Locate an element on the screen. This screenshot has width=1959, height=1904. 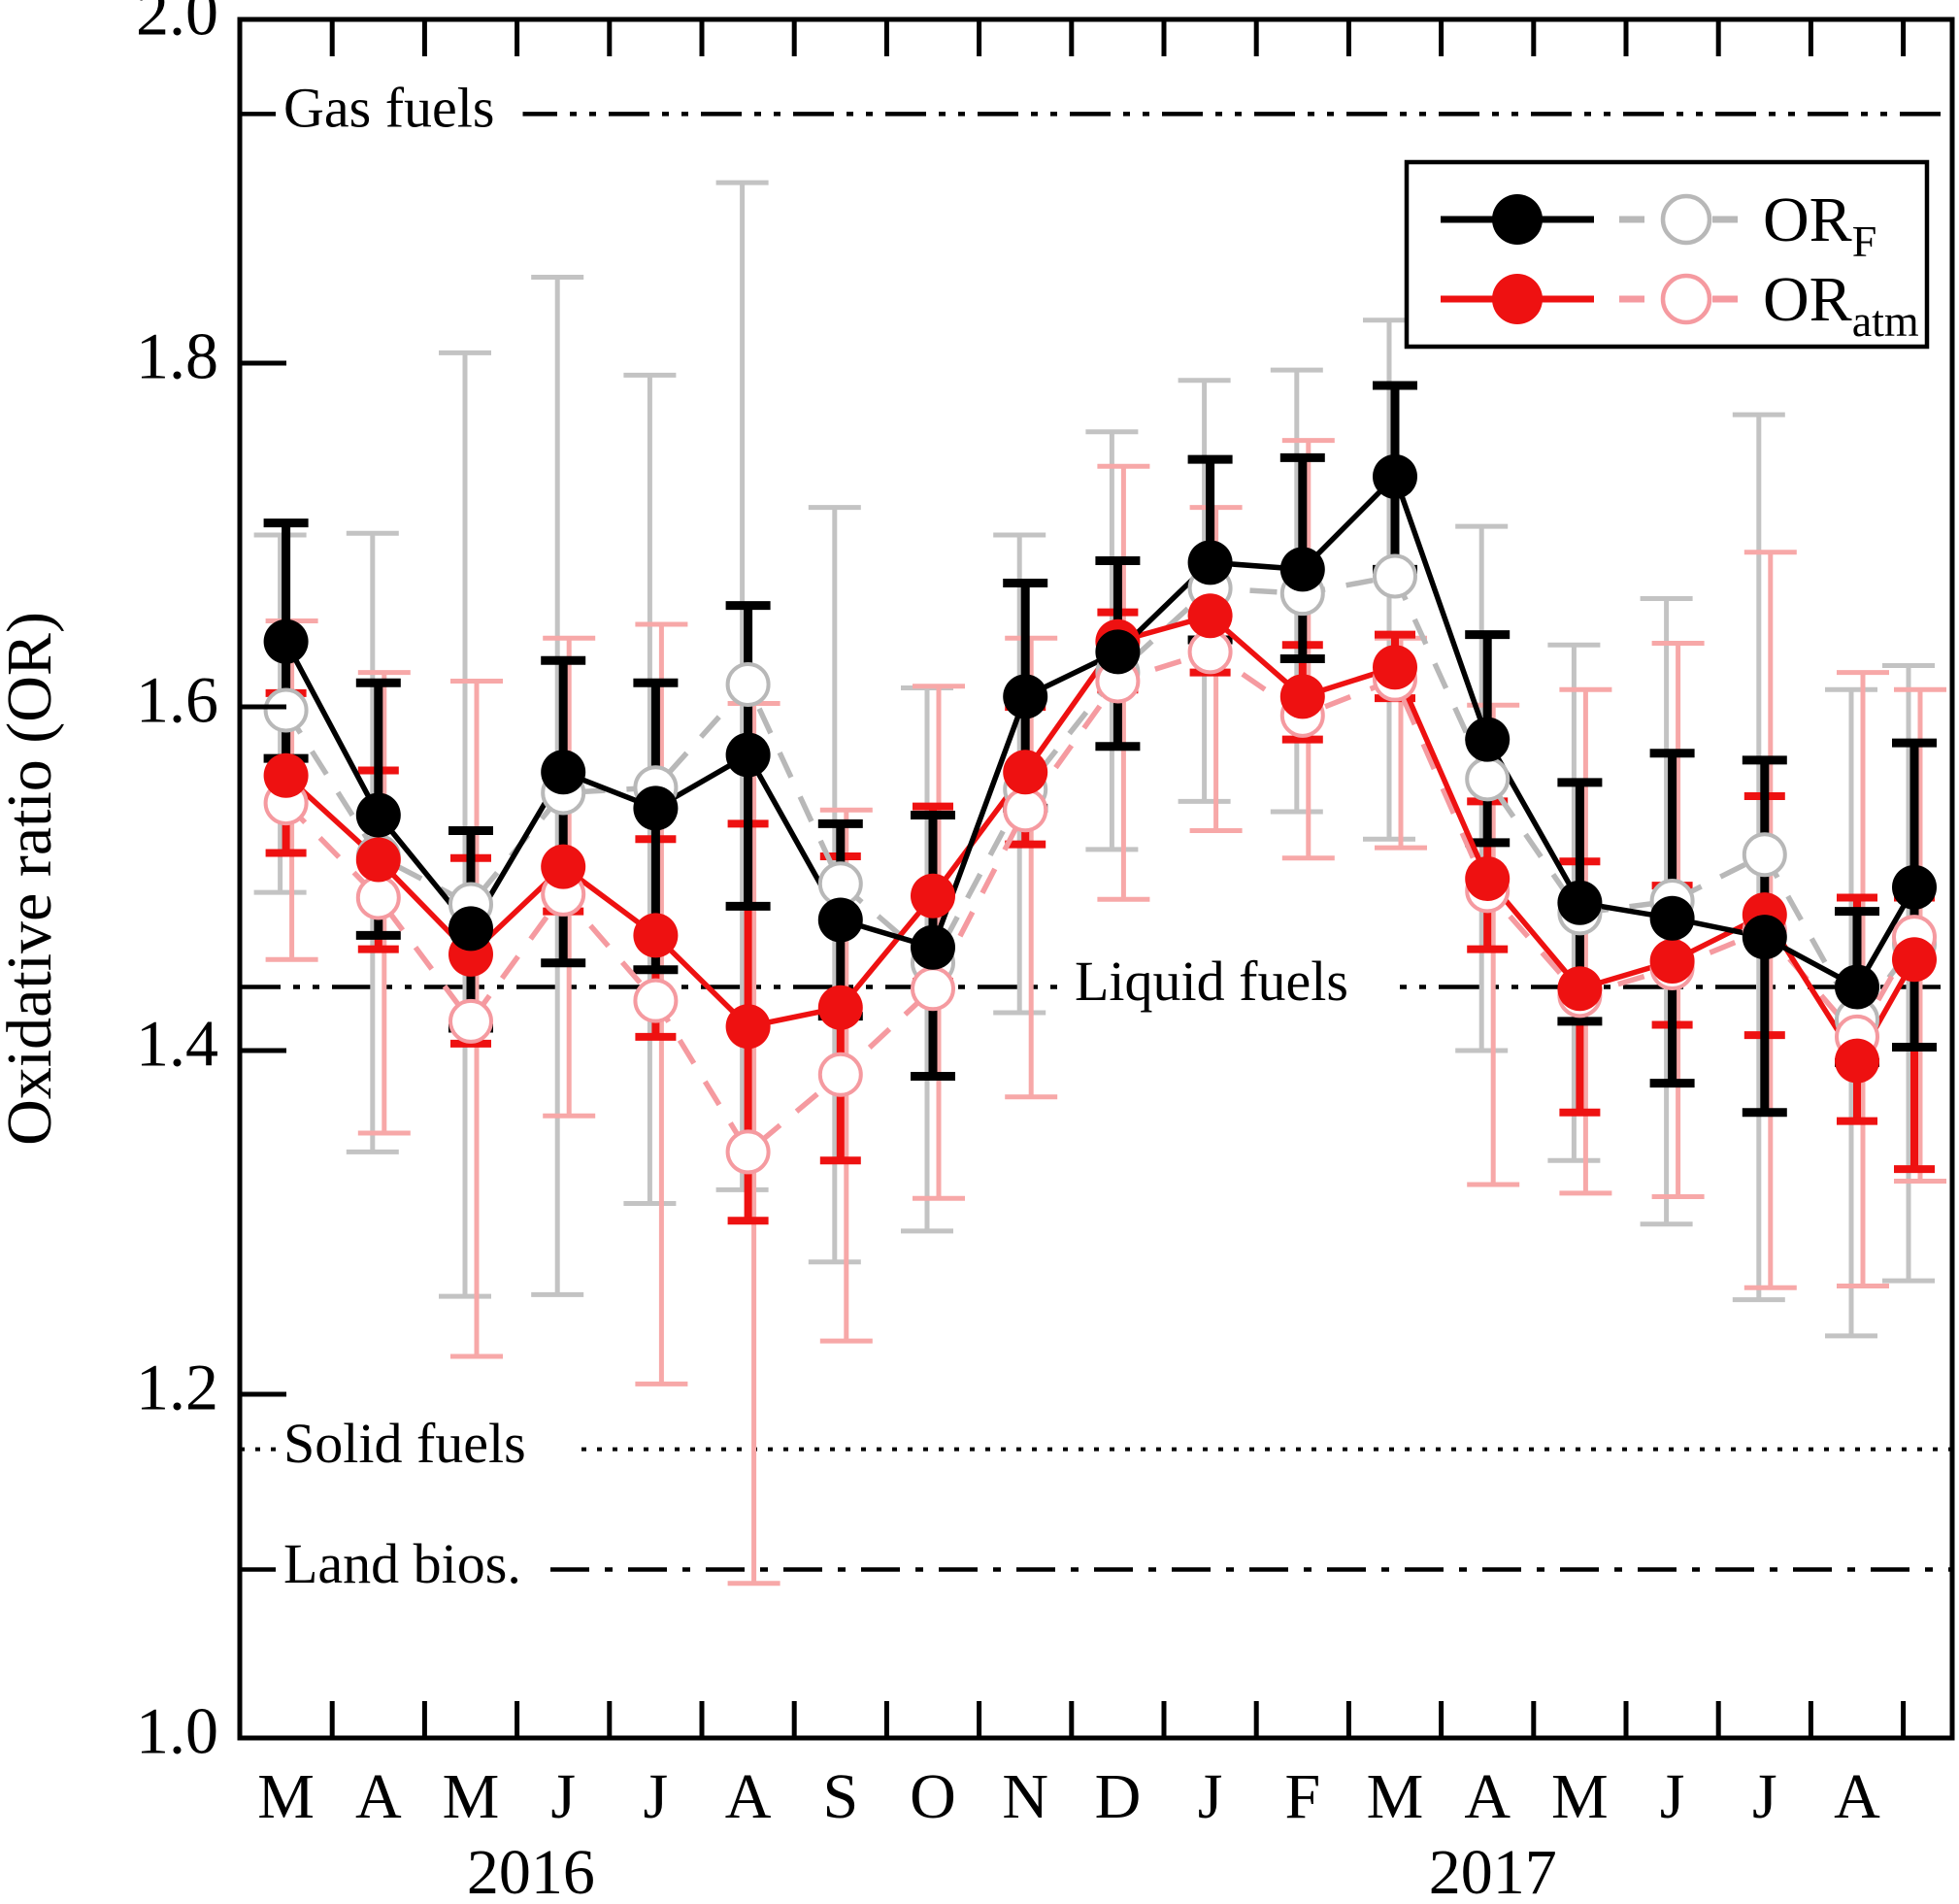
y-tick-label: 1.0 is located at coordinates (177, 1731).